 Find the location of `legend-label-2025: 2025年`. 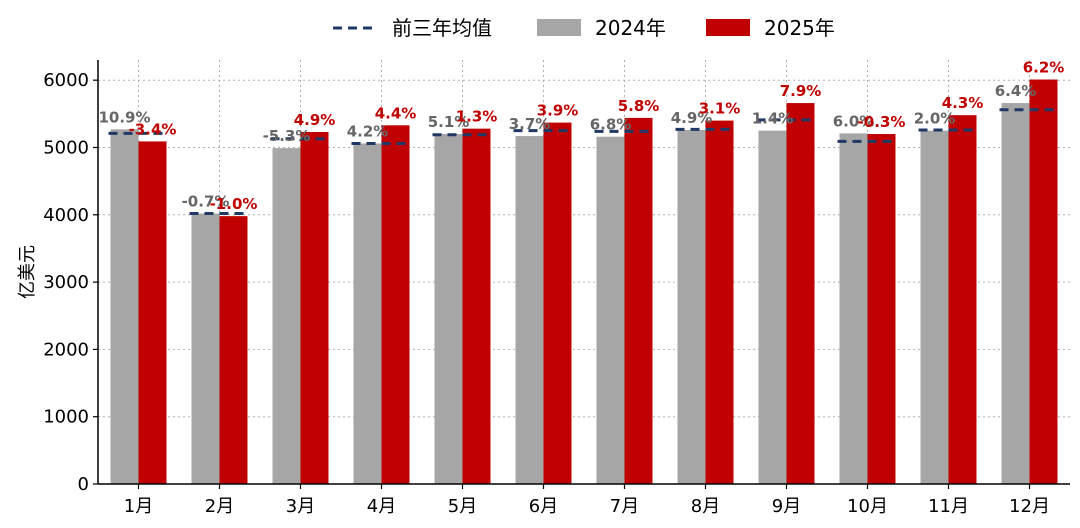

legend-label-2025: 2025年 is located at coordinates (799, 28).